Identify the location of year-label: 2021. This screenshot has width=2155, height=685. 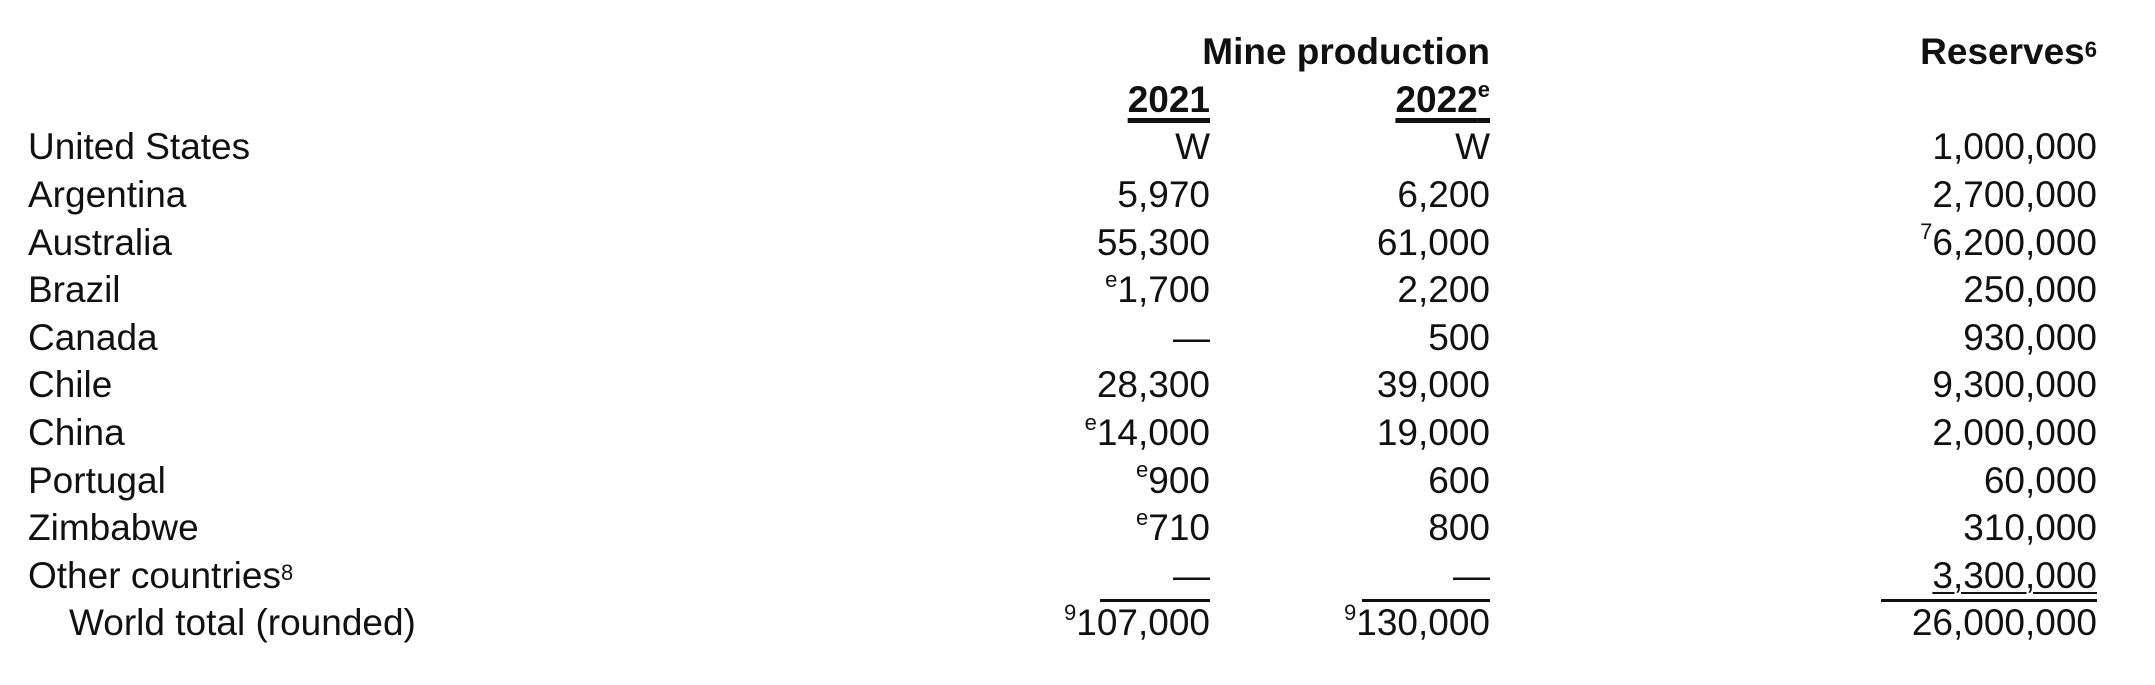
(1168, 99).